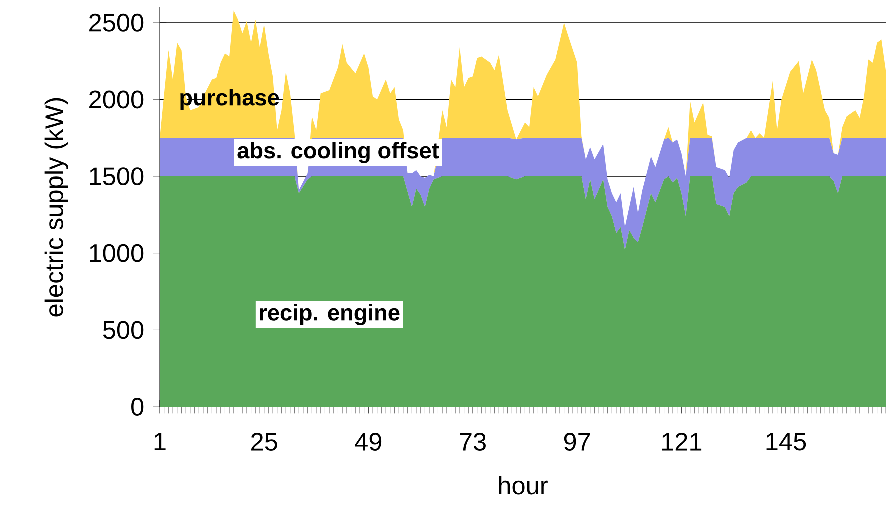 This screenshot has height=526, width=886. Describe the element at coordinates (265, 442) in the screenshot. I see `x-tick-label: 25` at that location.